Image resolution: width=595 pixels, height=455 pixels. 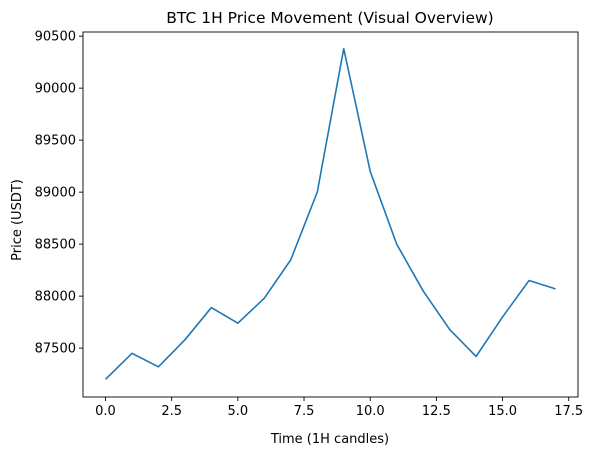 What do you see at coordinates (55, 297) in the screenshot?
I see `y-tick-label: 88000` at bounding box center [55, 297].